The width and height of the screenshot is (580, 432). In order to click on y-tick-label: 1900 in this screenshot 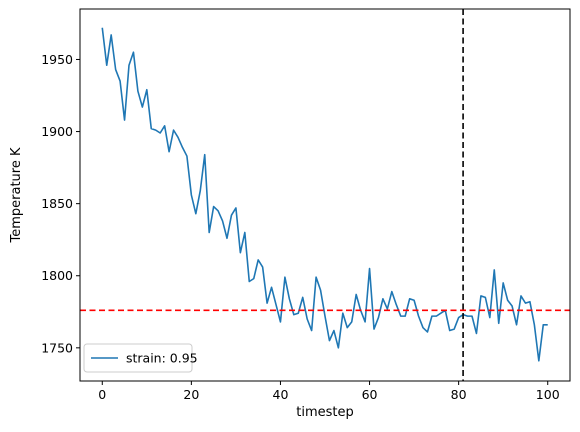, I will do `click(57, 131)`.